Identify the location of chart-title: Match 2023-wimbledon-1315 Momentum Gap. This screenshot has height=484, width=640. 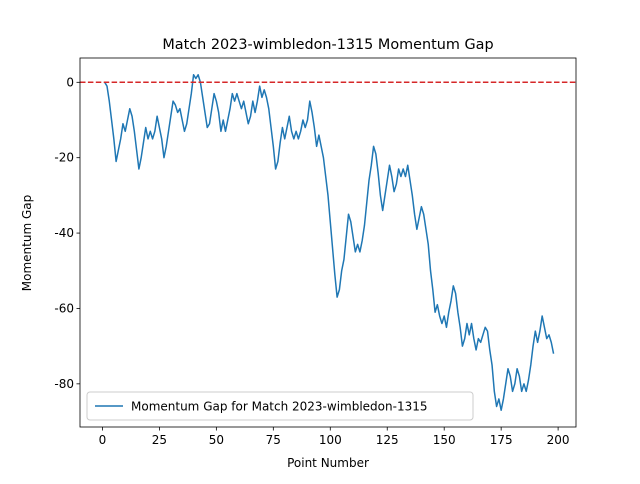
(327, 45).